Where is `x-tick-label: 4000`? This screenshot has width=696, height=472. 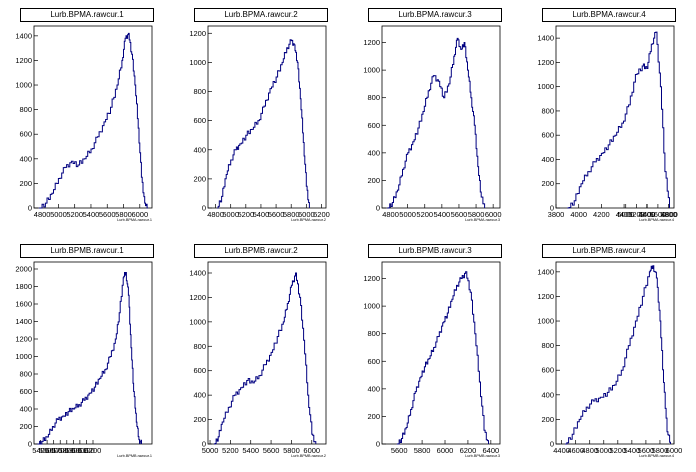
x-tick-label: 4000 is located at coordinates (578, 214).